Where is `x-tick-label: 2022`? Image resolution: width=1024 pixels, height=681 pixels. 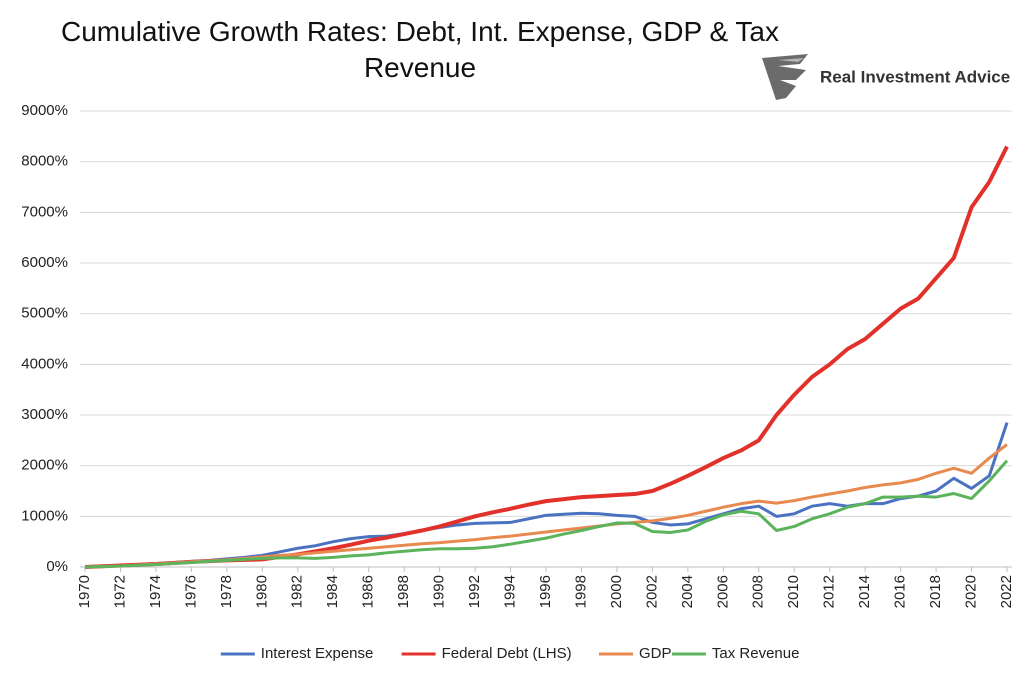 x-tick-label: 2022 is located at coordinates (1006, 591).